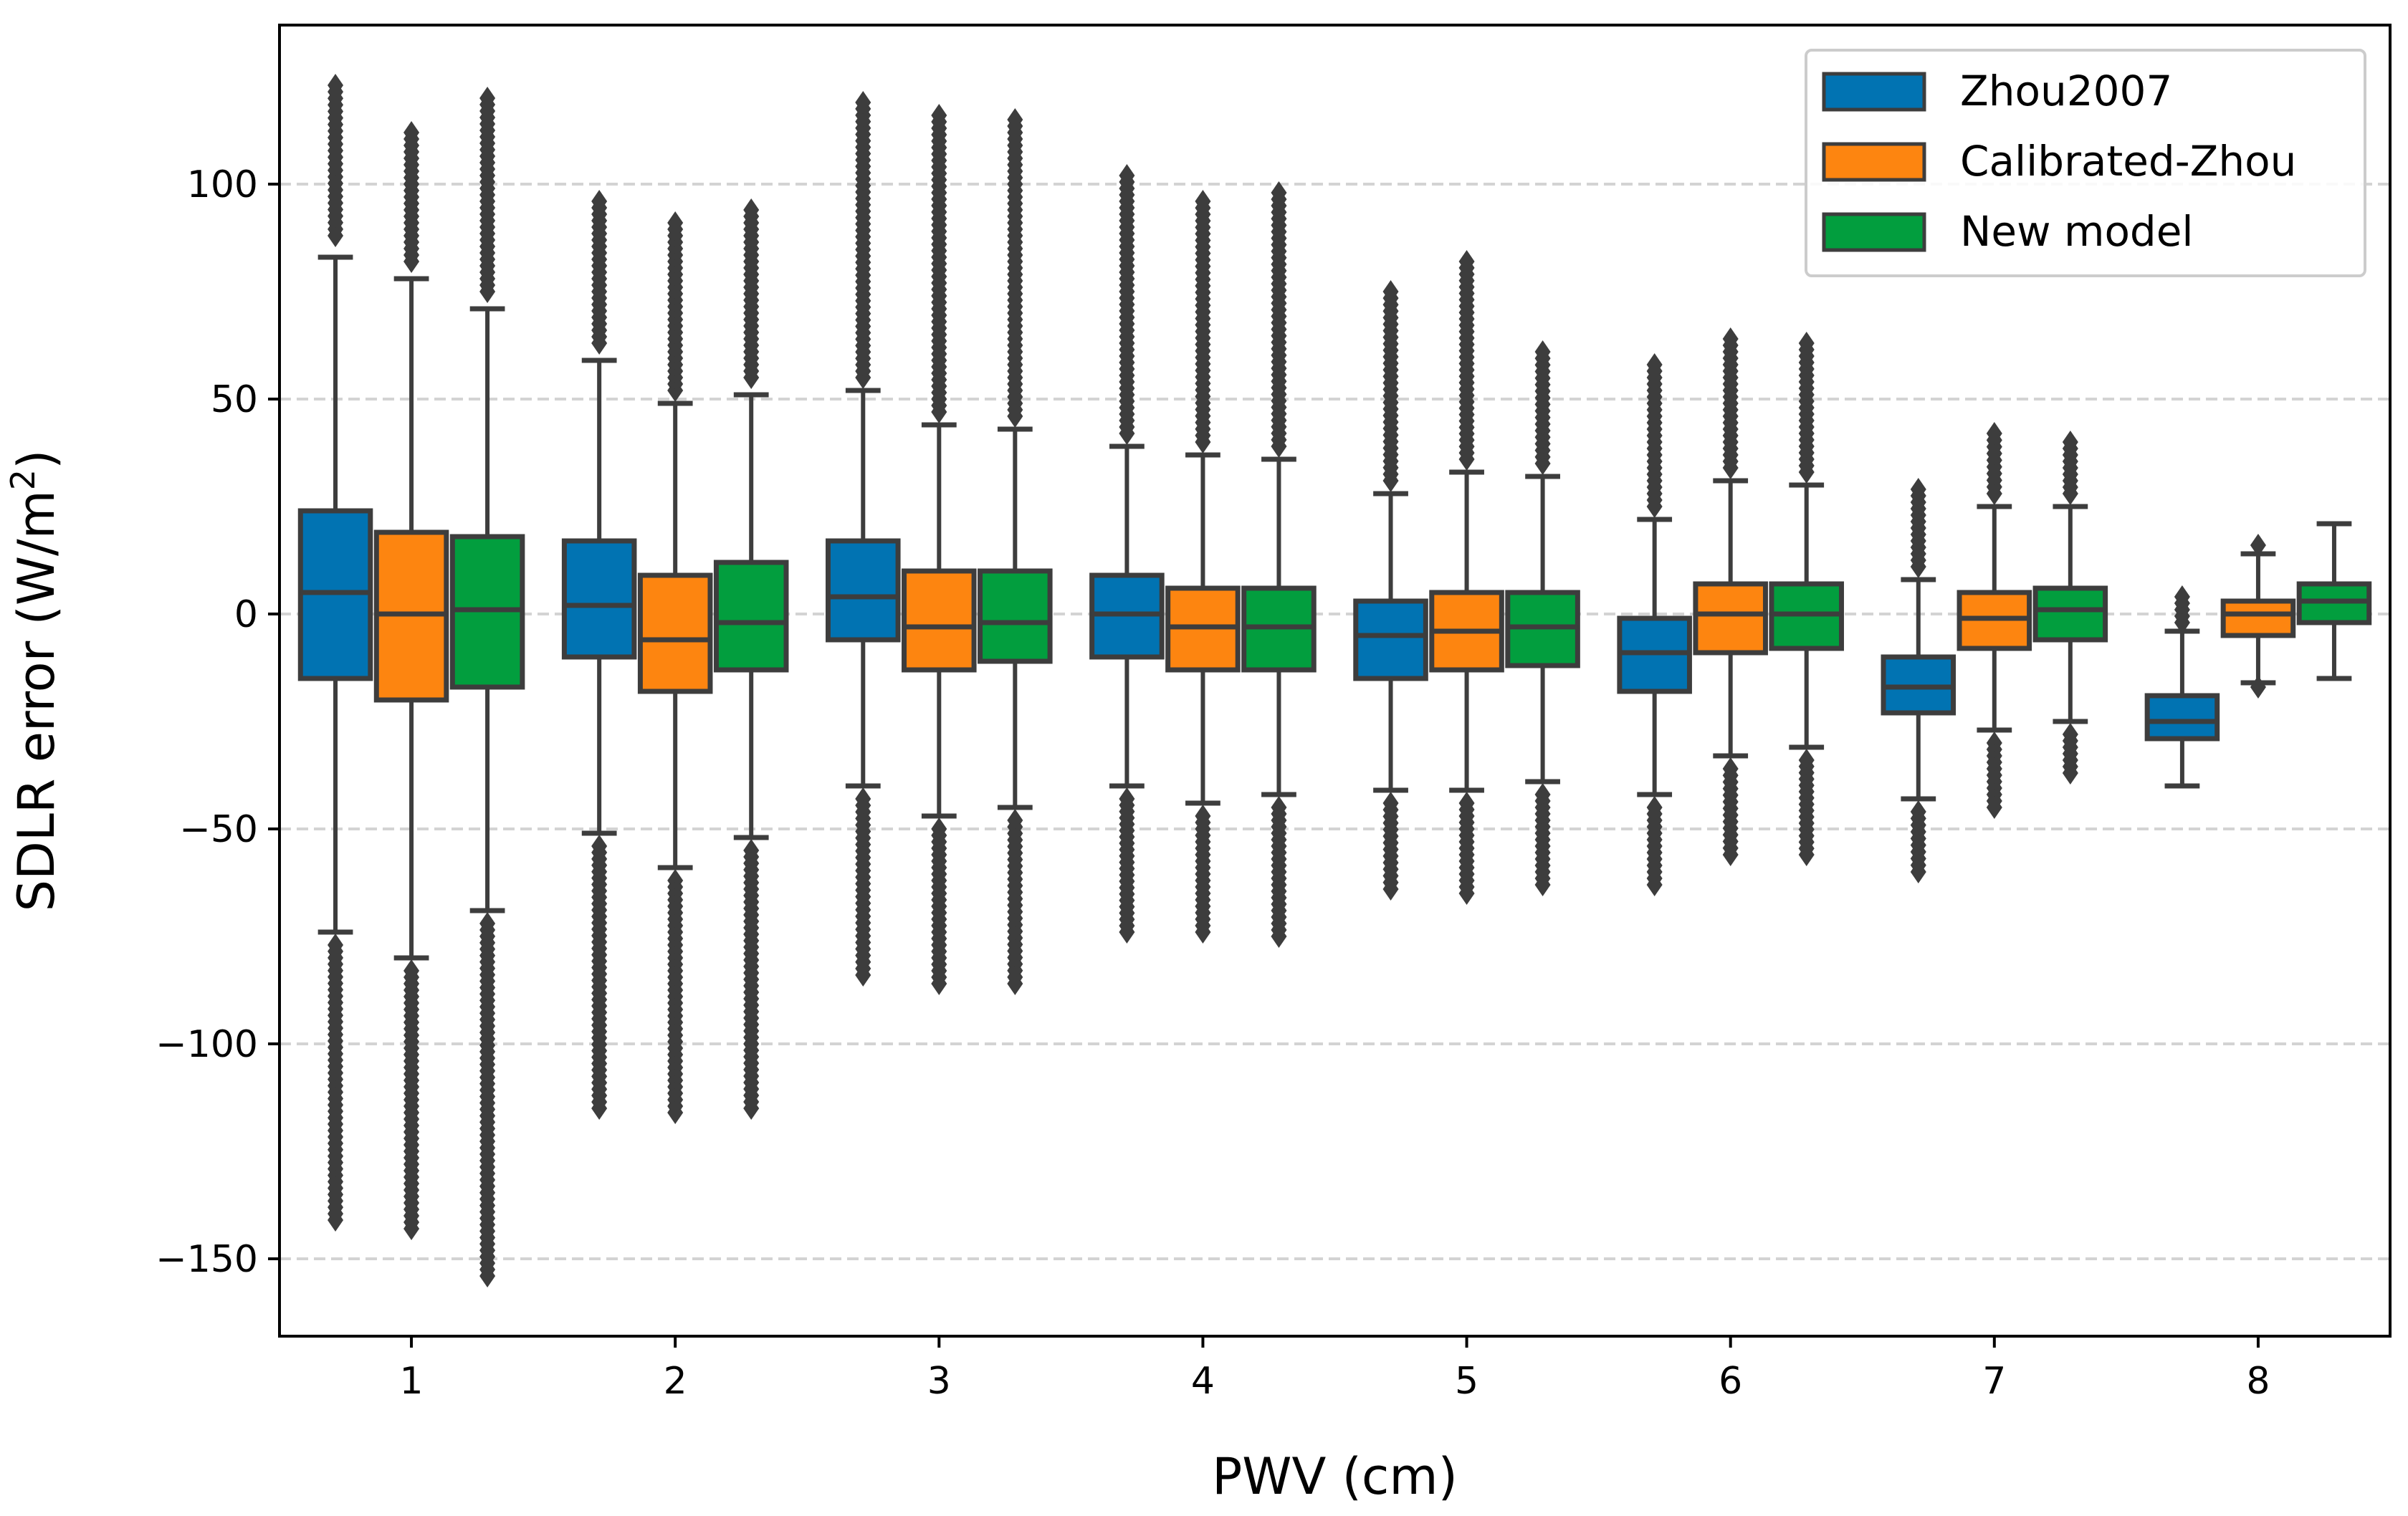 Image resolution: width=2408 pixels, height=1516 pixels. What do you see at coordinates (36, 459) in the screenshot?
I see `y-axis-label-close: )` at bounding box center [36, 459].